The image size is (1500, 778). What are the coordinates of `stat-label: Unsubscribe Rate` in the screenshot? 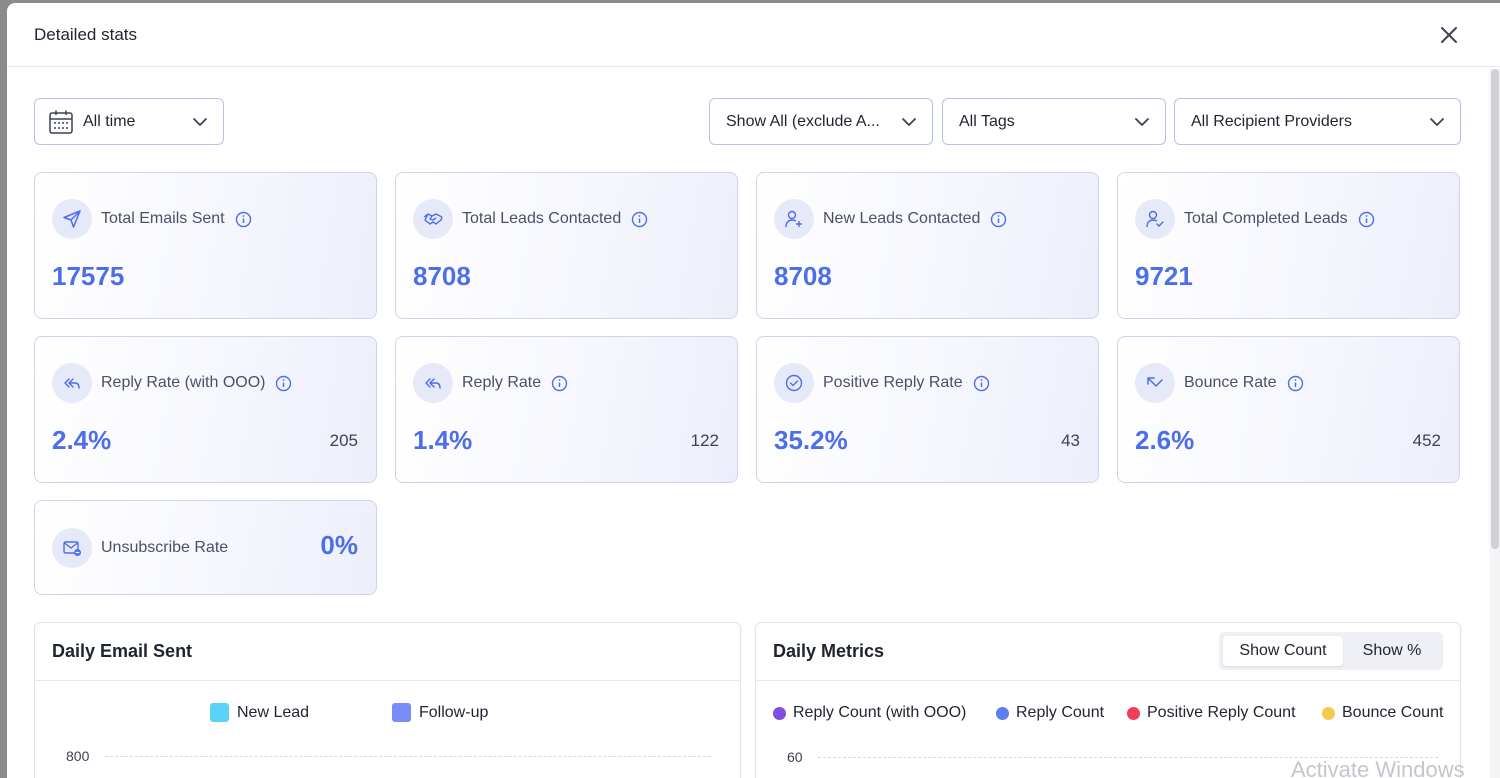 It's located at (164, 548).